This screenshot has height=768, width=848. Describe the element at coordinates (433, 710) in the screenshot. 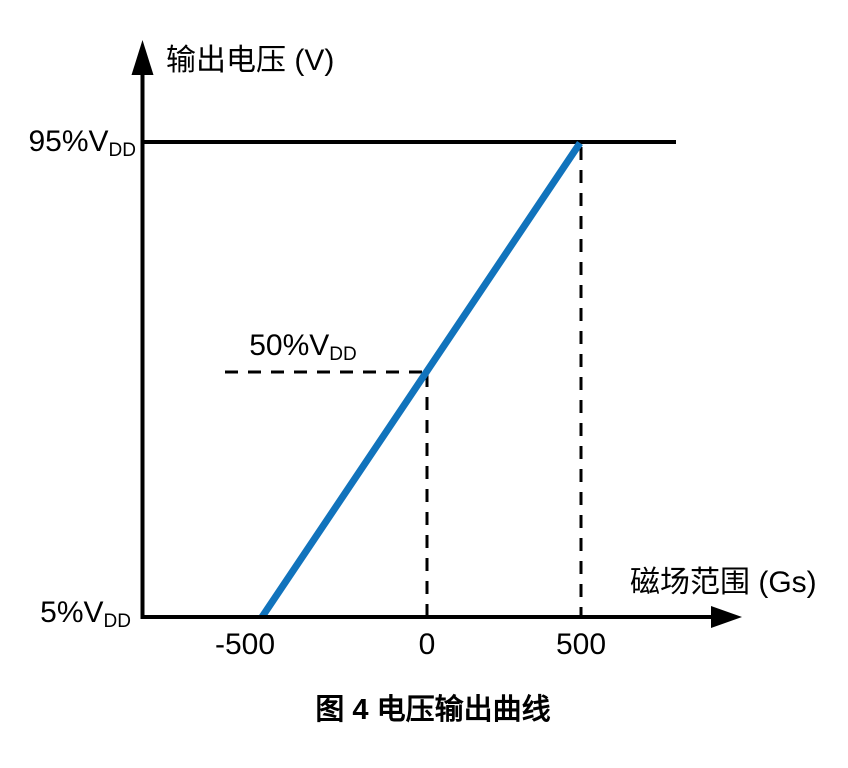

I see `figure-caption: 图 4 电压输出曲线` at that location.